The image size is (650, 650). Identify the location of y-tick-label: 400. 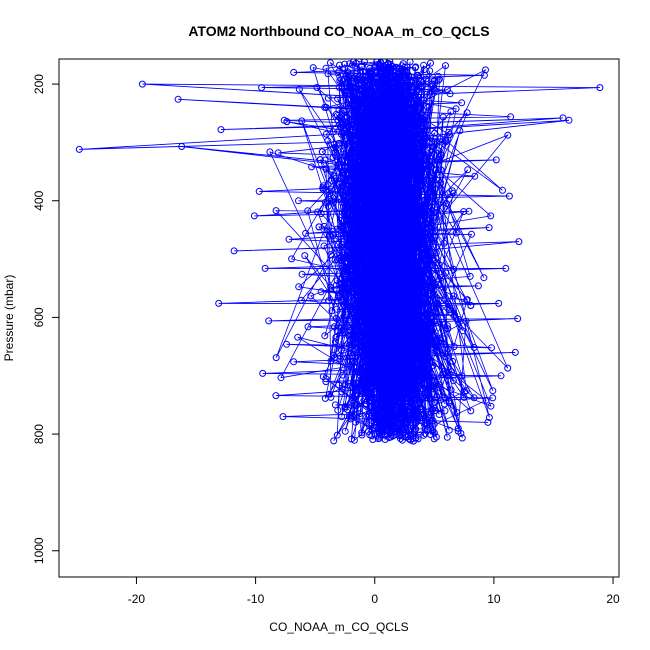
(39, 200).